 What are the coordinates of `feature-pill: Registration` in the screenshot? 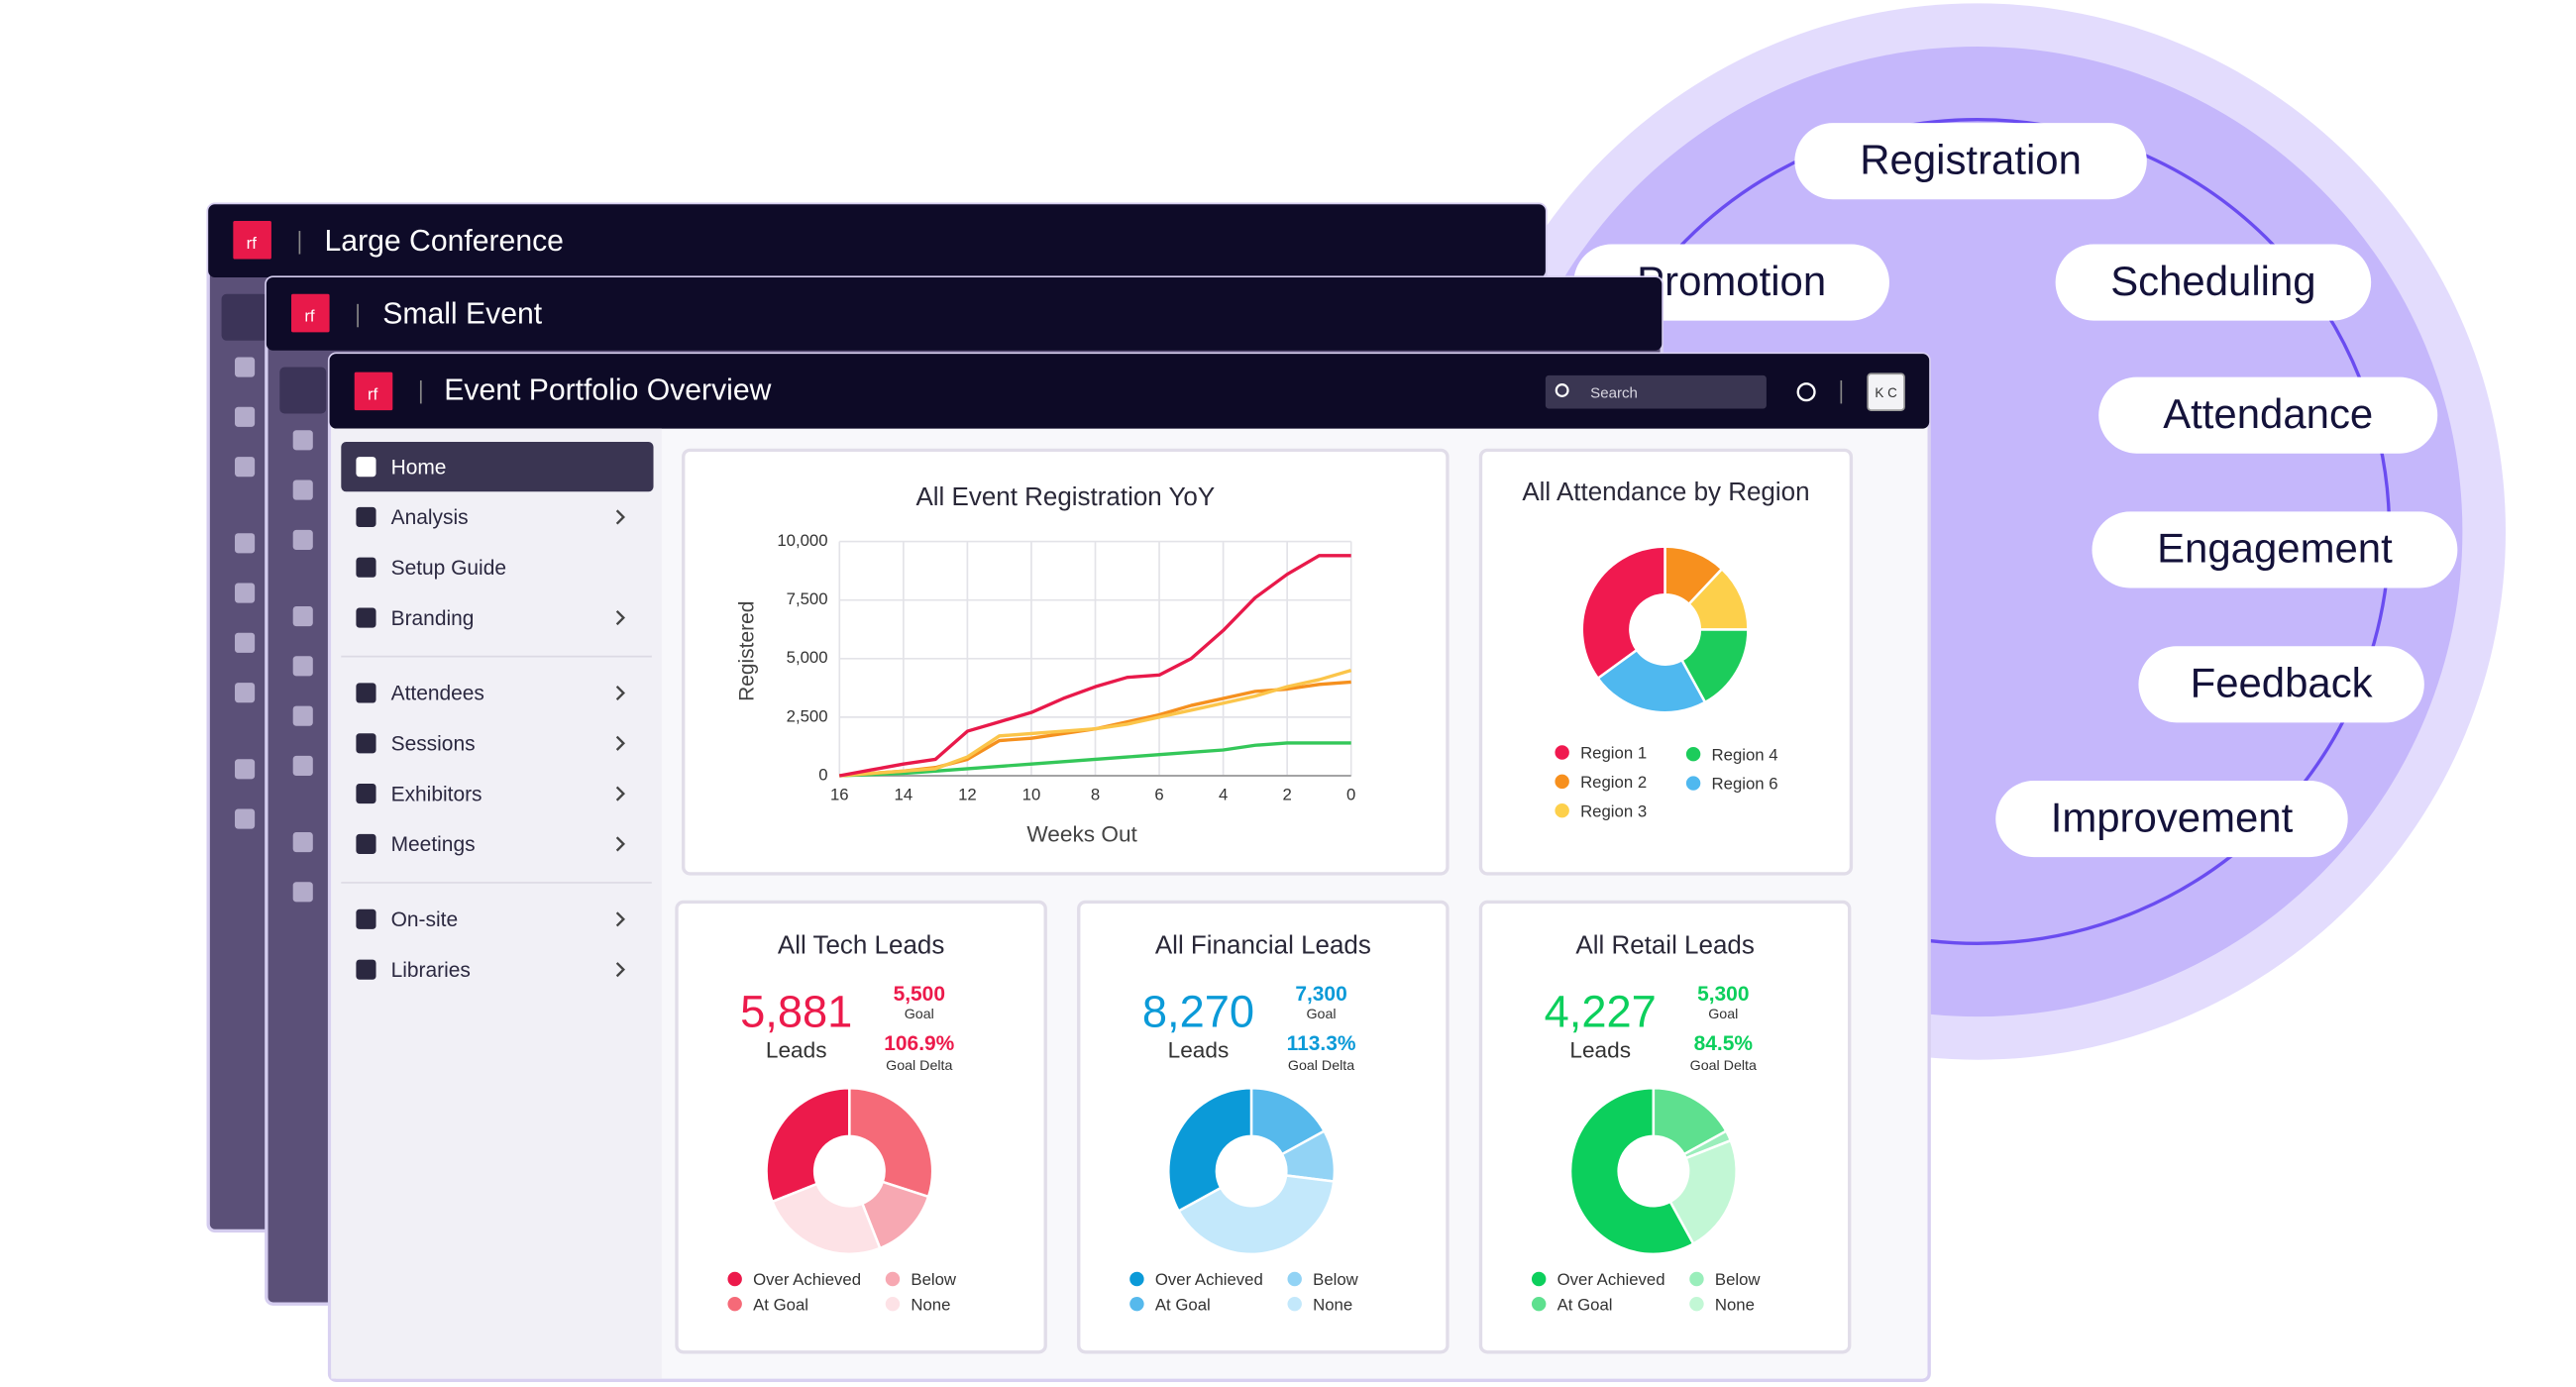 It's located at (1970, 161).